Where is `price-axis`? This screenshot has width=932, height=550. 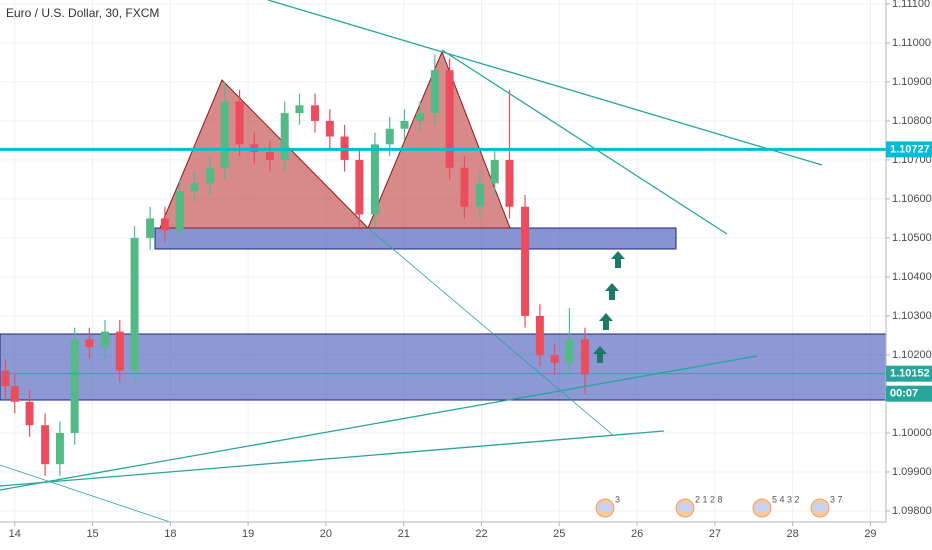
price-axis is located at coordinates (909, 275).